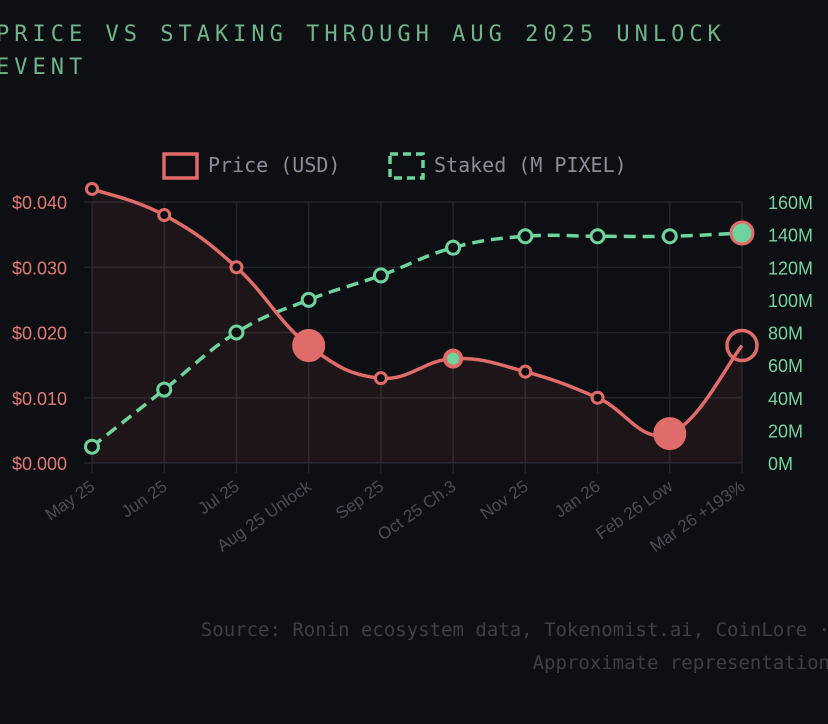 This screenshot has height=724, width=828. What do you see at coordinates (416, 511) in the screenshot?
I see `x-tick-label: Oct 25 Ch.3` at bounding box center [416, 511].